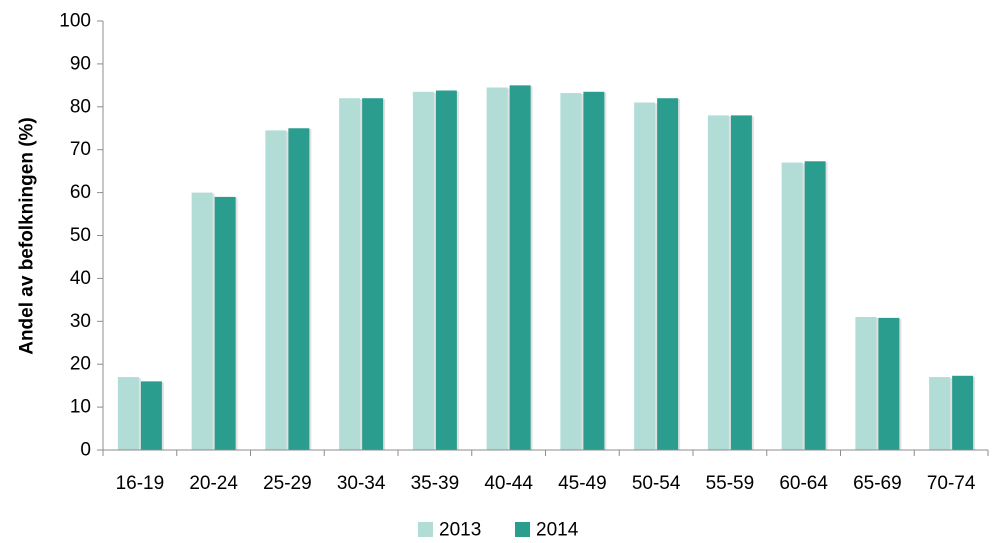 The height and width of the screenshot is (543, 998). Describe the element at coordinates (425, 529) in the screenshot. I see `legend-swatch-2013` at that location.